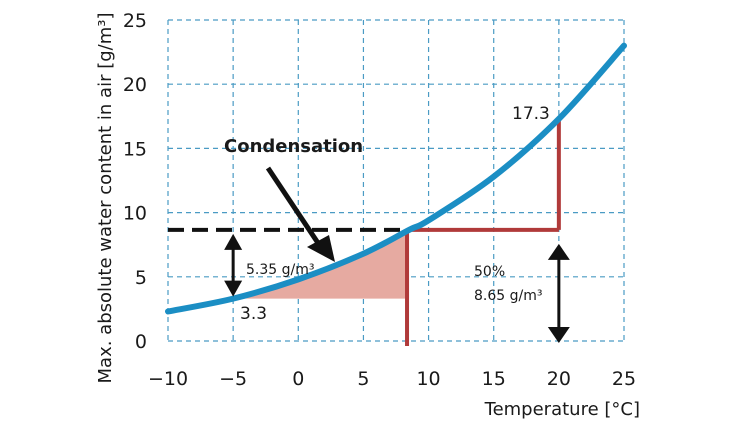 This screenshot has width=750, height=422. Describe the element at coordinates (531, 114) in the screenshot. I see `high-value-label: 17.3` at that location.